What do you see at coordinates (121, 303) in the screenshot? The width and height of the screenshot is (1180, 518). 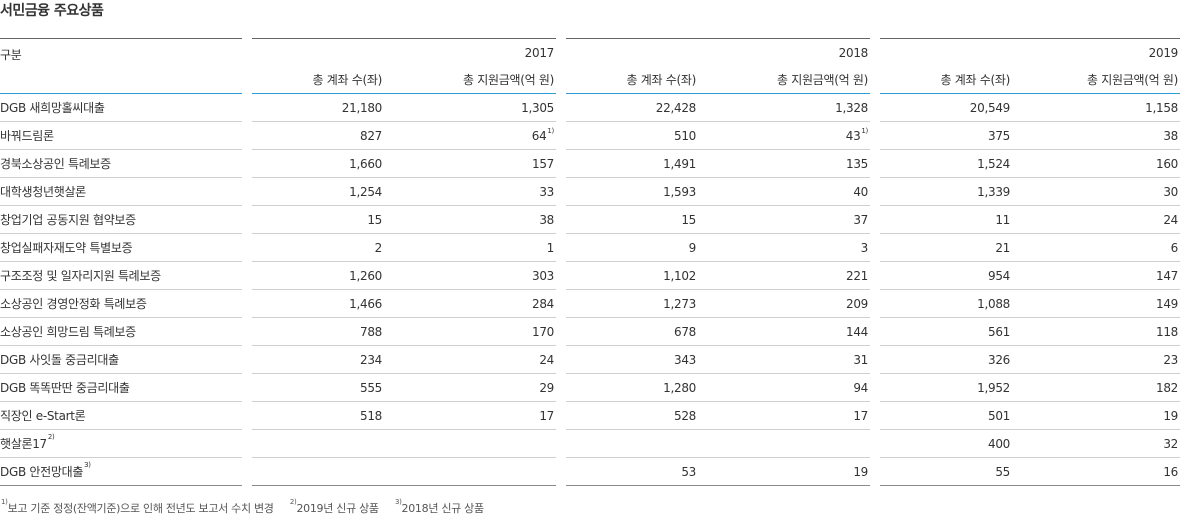 I see `row-label: 소상공인 경영안정화 특례보증` at bounding box center [121, 303].